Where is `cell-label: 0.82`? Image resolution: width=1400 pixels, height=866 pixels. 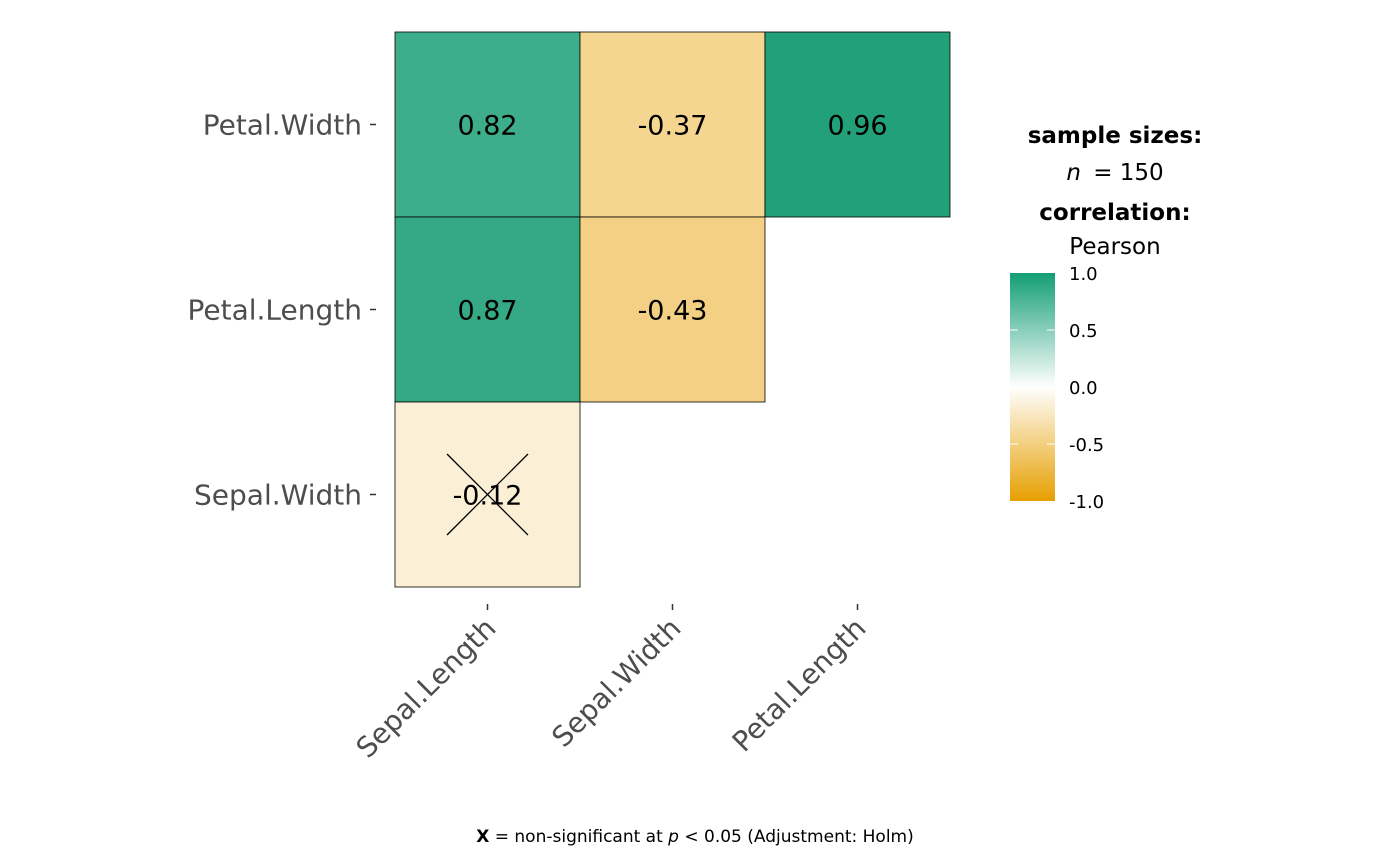
cell-label: 0.82 is located at coordinates (487, 126).